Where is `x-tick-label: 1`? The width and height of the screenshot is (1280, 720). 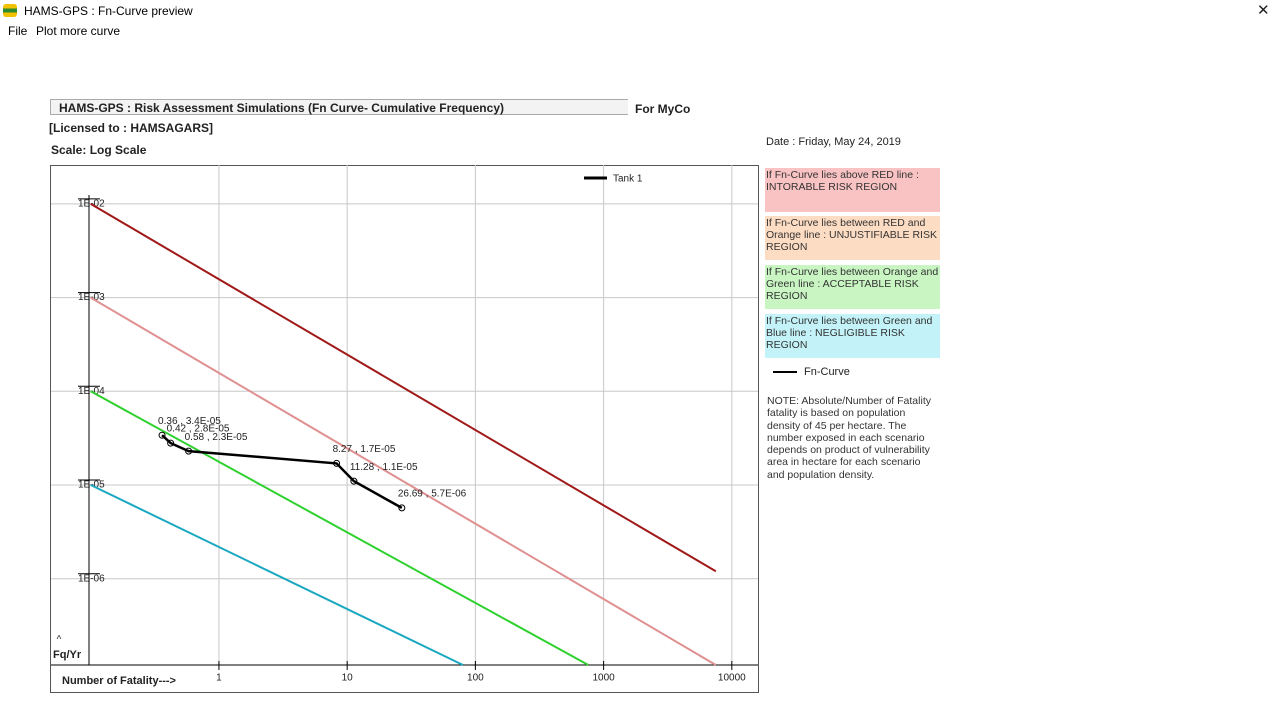 x-tick-label: 1 is located at coordinates (219, 678).